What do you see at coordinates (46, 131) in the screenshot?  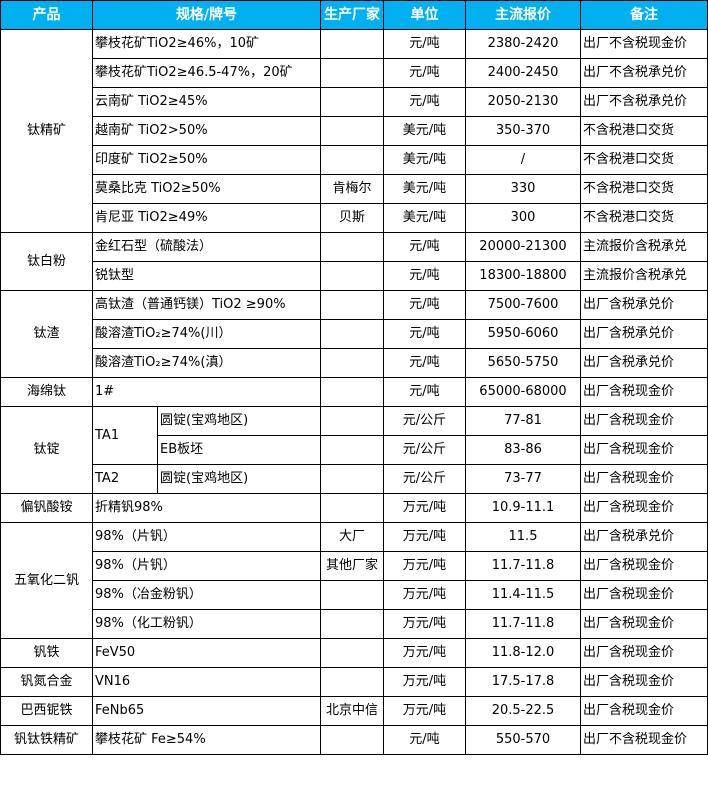 I see `product-cell: 钛精矿` at bounding box center [46, 131].